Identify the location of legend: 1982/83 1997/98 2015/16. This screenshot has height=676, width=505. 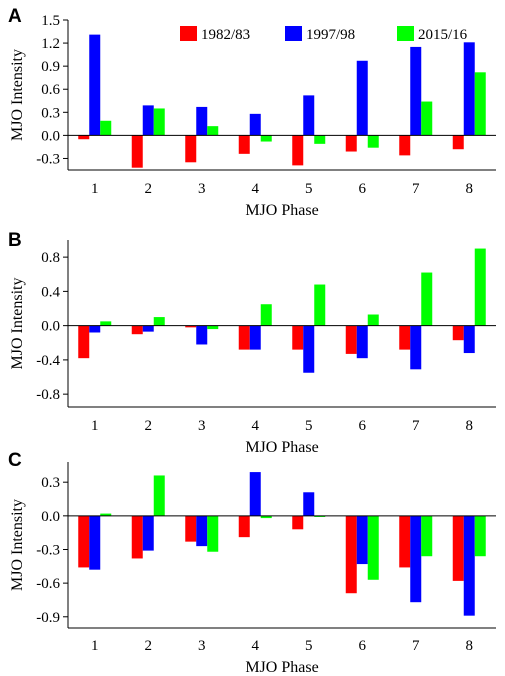
(324, 34).